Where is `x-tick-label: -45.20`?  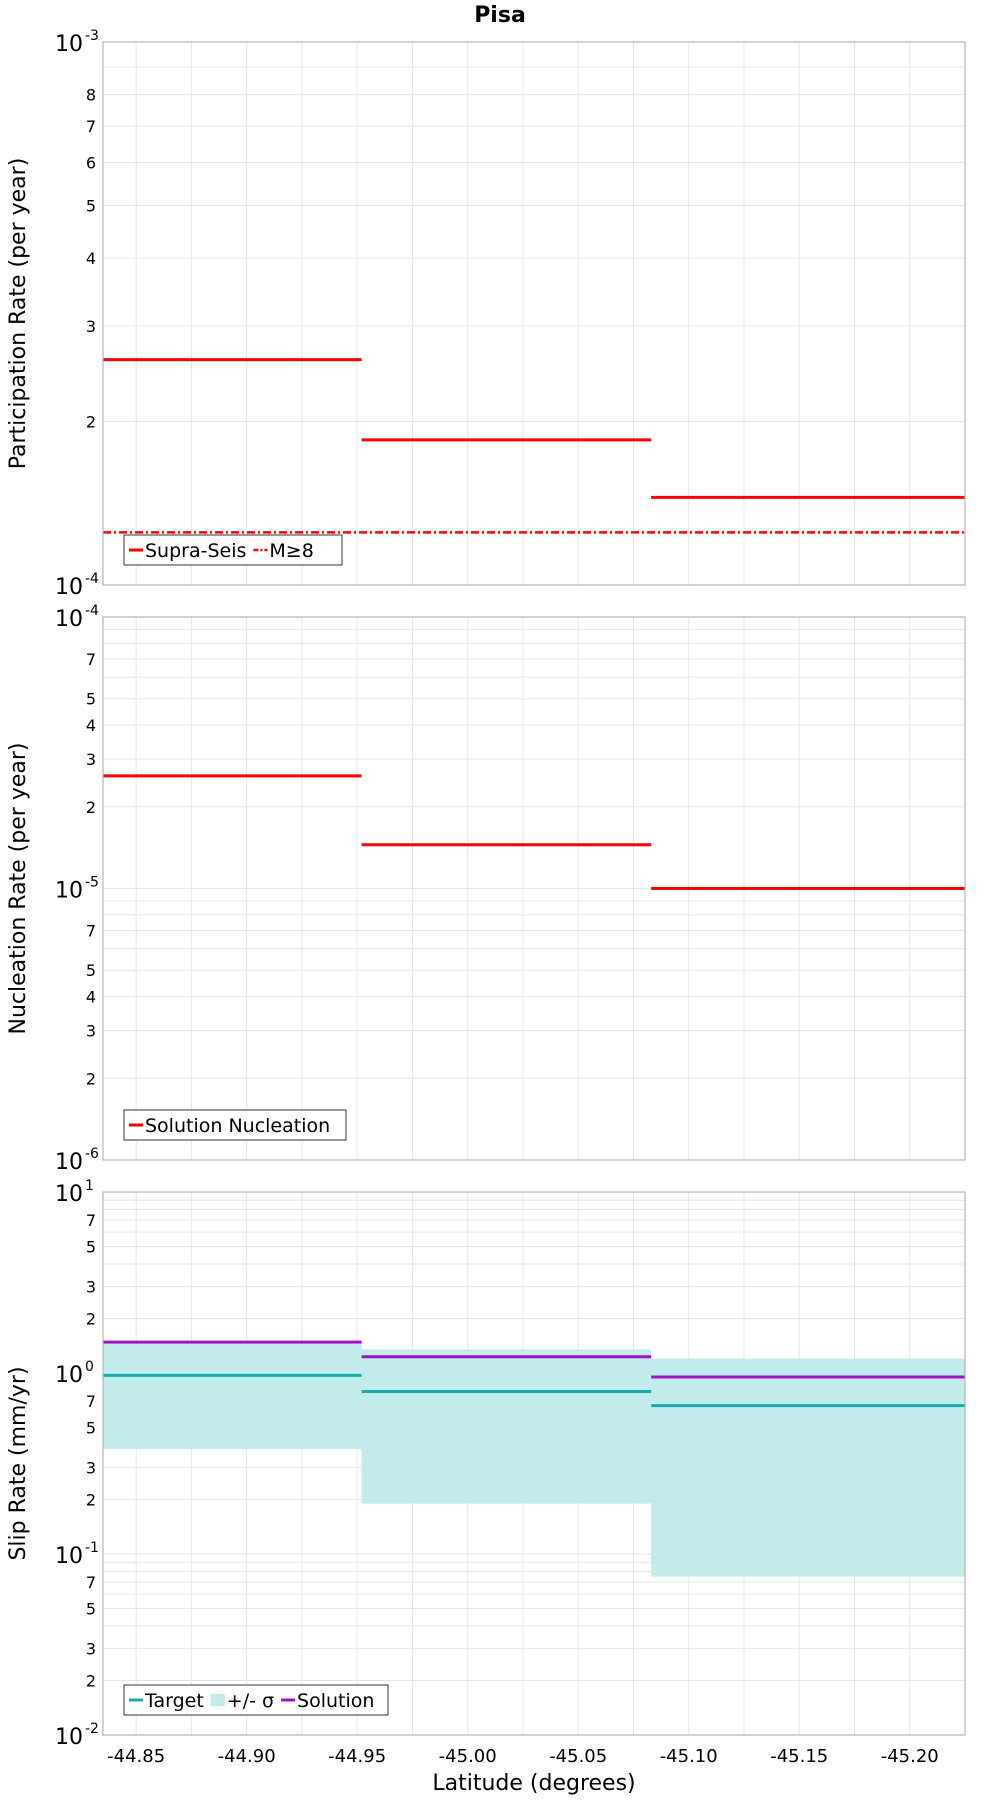
x-tick-label: -45.20 is located at coordinates (910, 1756).